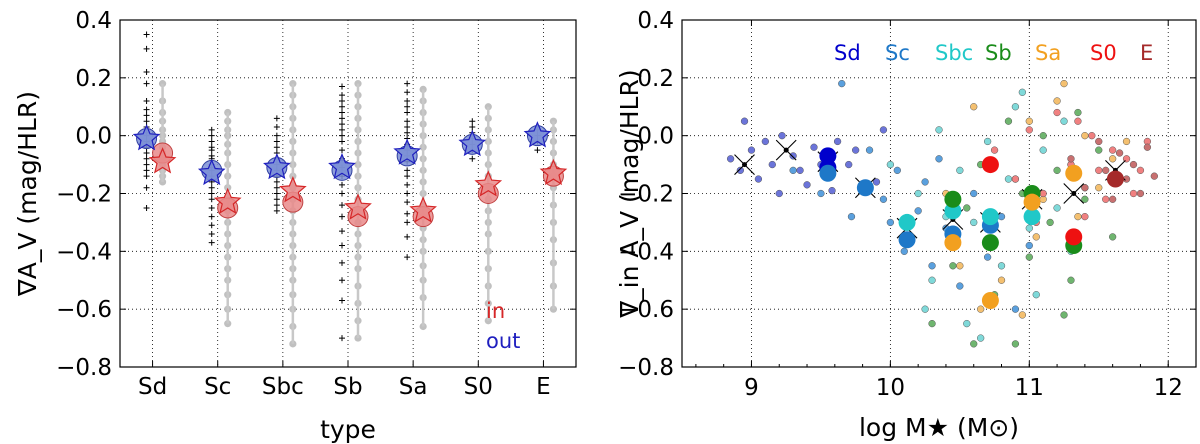  I want to click on right-legend-Sd: Sd, so click(847, 53).